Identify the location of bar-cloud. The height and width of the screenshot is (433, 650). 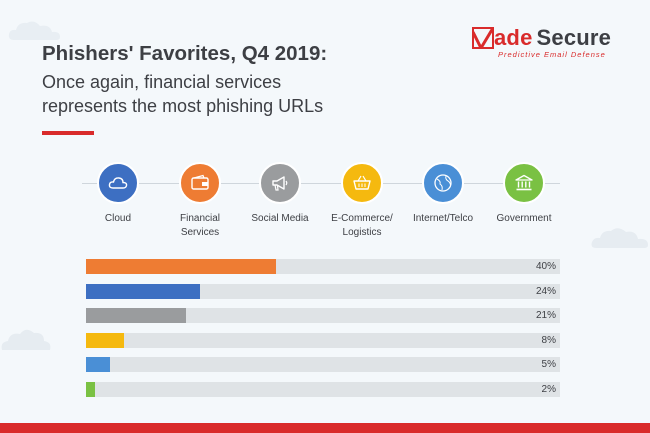
(143, 291).